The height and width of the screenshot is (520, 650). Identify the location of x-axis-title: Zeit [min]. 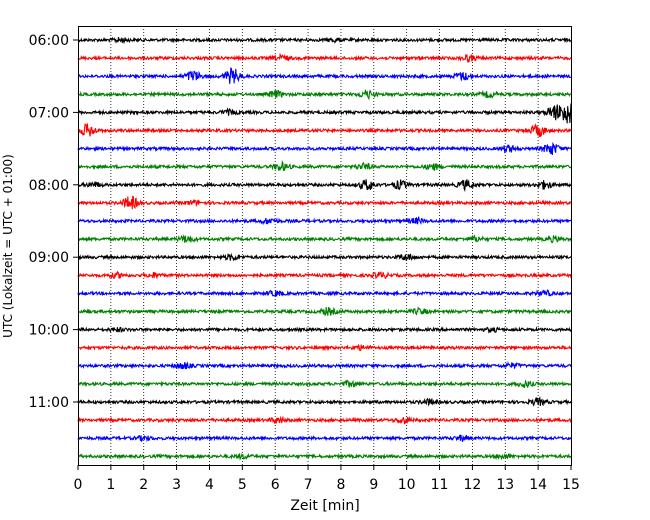
(324, 506).